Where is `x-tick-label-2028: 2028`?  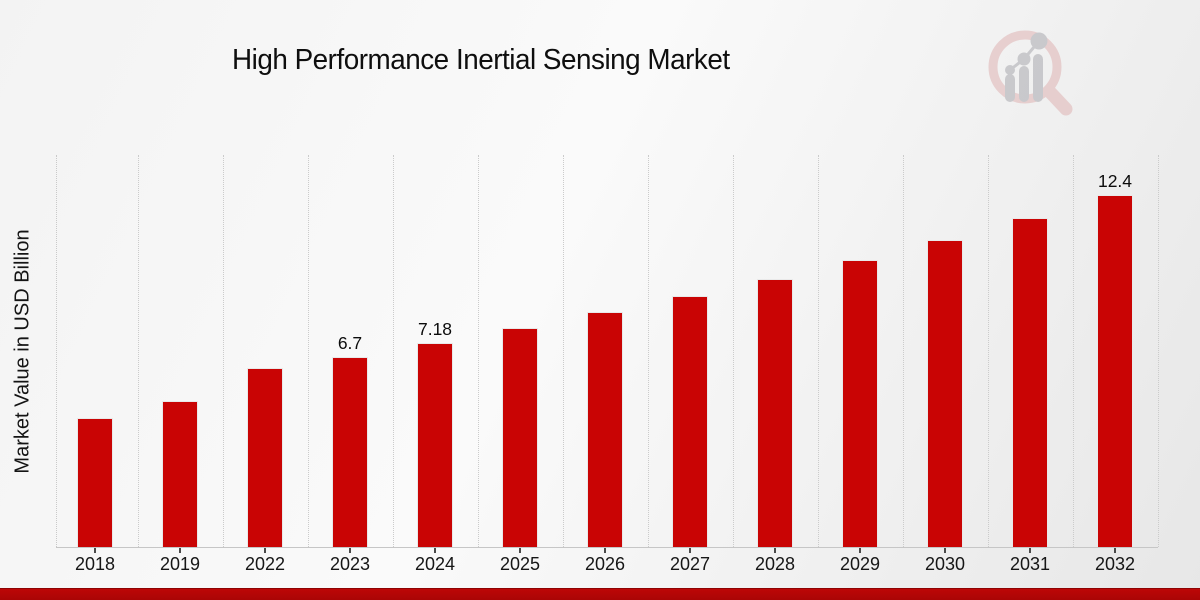 x-tick-label-2028: 2028 is located at coordinates (775, 564).